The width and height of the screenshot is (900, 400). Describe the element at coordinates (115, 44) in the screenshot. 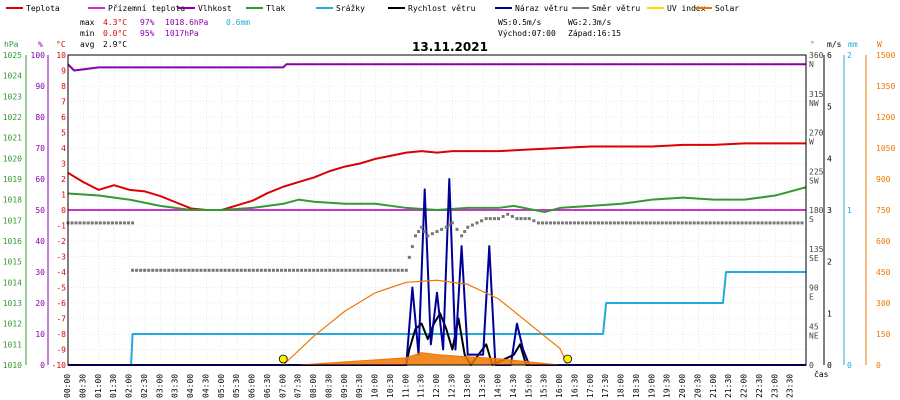

I see `stat-avg-temp: 2.9°C` at that location.